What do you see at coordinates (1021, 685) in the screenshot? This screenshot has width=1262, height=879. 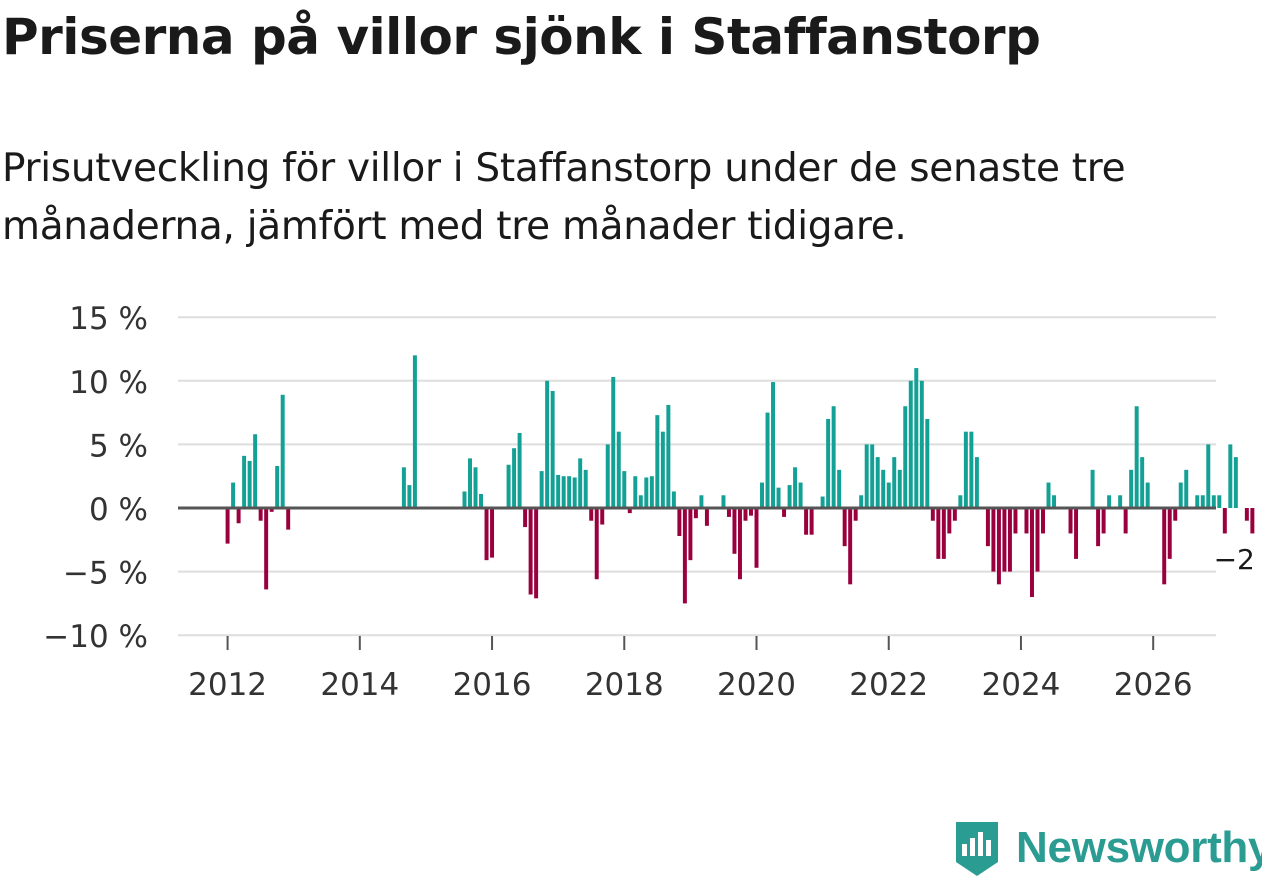 I see `x-tick-label: 2024` at bounding box center [1021, 685].